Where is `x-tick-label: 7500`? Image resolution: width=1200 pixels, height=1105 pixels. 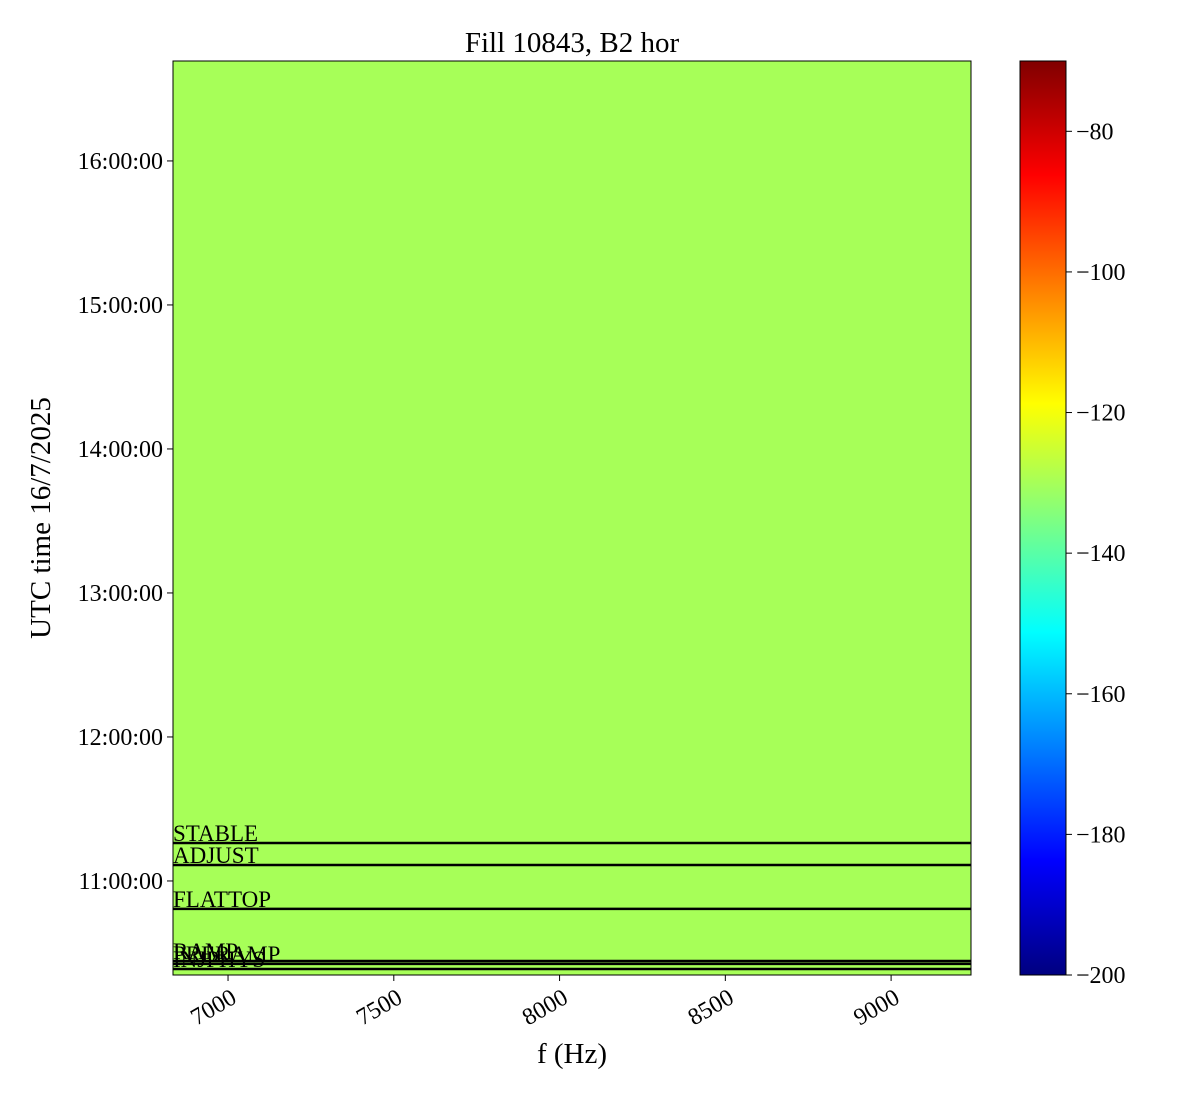
x-tick-label: 7500 is located at coordinates (379, 1008).